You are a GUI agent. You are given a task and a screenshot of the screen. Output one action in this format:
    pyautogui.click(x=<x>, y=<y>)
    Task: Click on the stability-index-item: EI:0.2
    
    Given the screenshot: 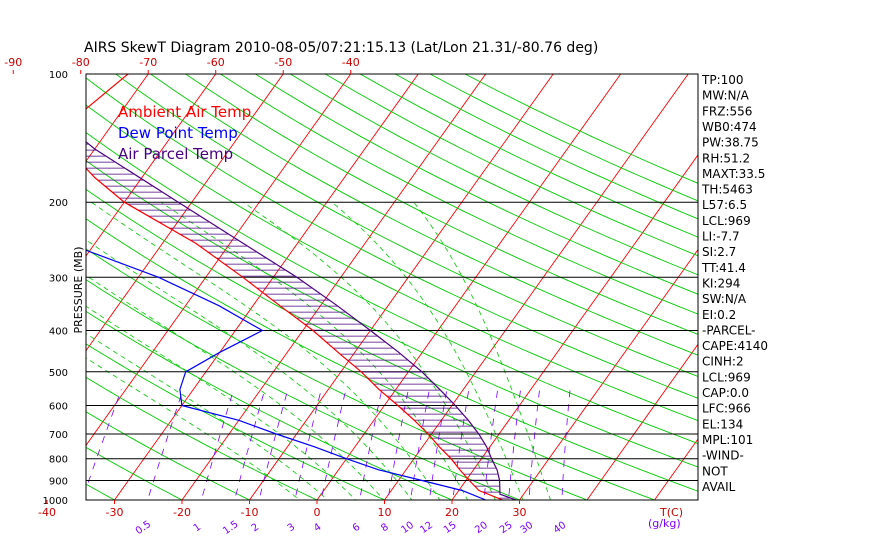 What is the action you would take?
    pyautogui.click(x=719, y=315)
    